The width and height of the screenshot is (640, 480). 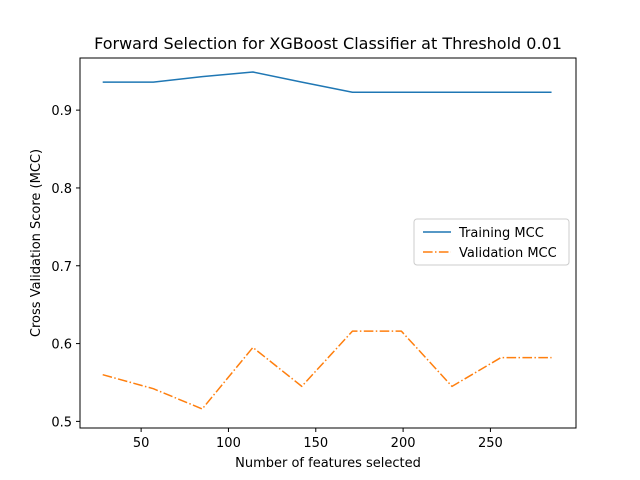 I want to click on y-axis-label: Cross Validation Score (MCC), so click(x=36, y=243).